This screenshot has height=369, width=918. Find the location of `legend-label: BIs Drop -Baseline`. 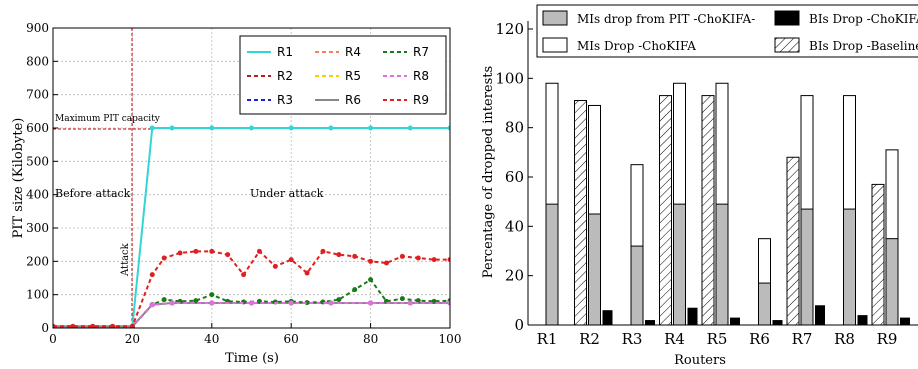

legend-label: BIs Drop -Baseline is located at coordinates (863, 46).